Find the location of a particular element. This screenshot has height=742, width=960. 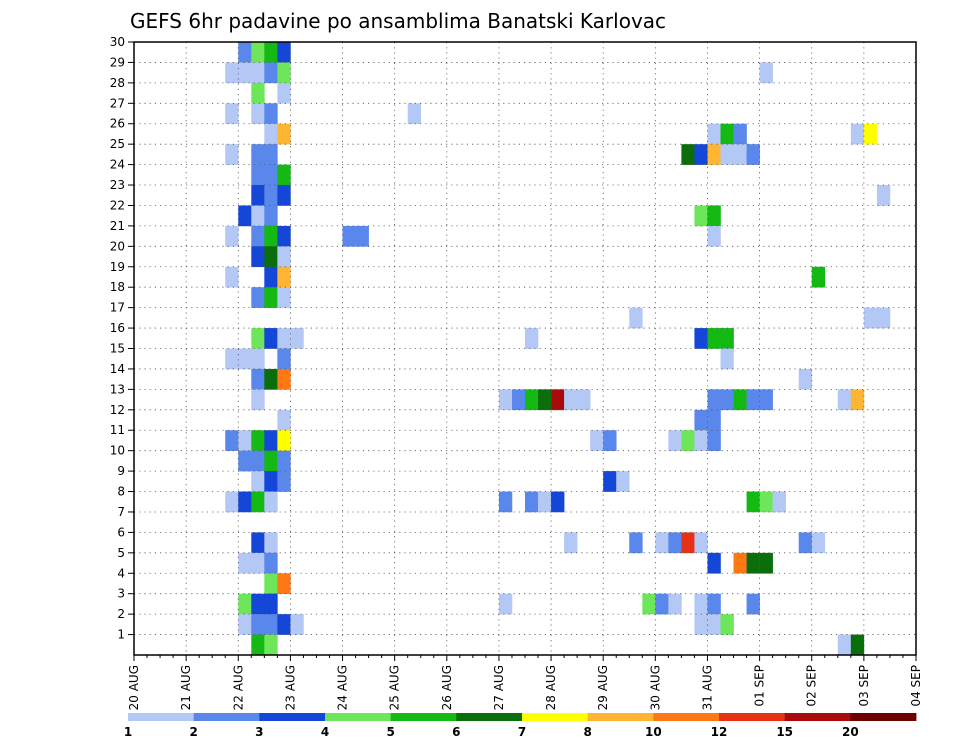

legend-label: 4 is located at coordinates (325, 732).